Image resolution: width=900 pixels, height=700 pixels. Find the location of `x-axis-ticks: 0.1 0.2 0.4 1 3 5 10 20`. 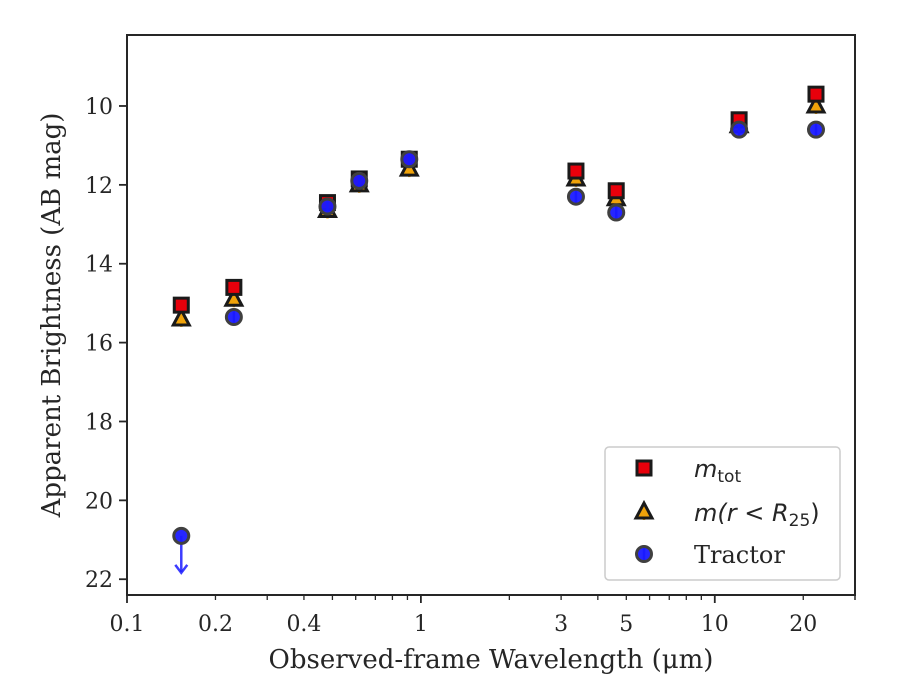

x-axis-ticks: 0.1 0.2 0.4 1 3 5 10 20 is located at coordinates (483, 616).